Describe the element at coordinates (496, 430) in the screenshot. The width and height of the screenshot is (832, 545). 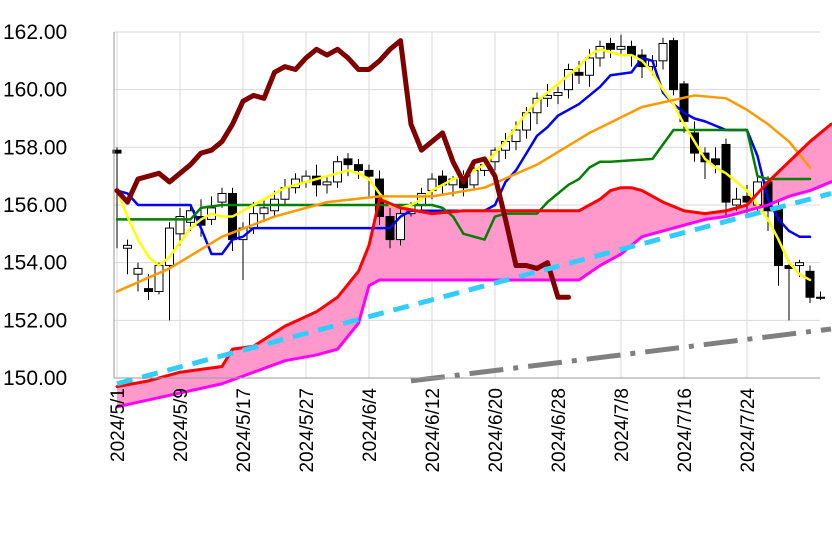
I see `x-tick-label: 2024/6/20` at that location.